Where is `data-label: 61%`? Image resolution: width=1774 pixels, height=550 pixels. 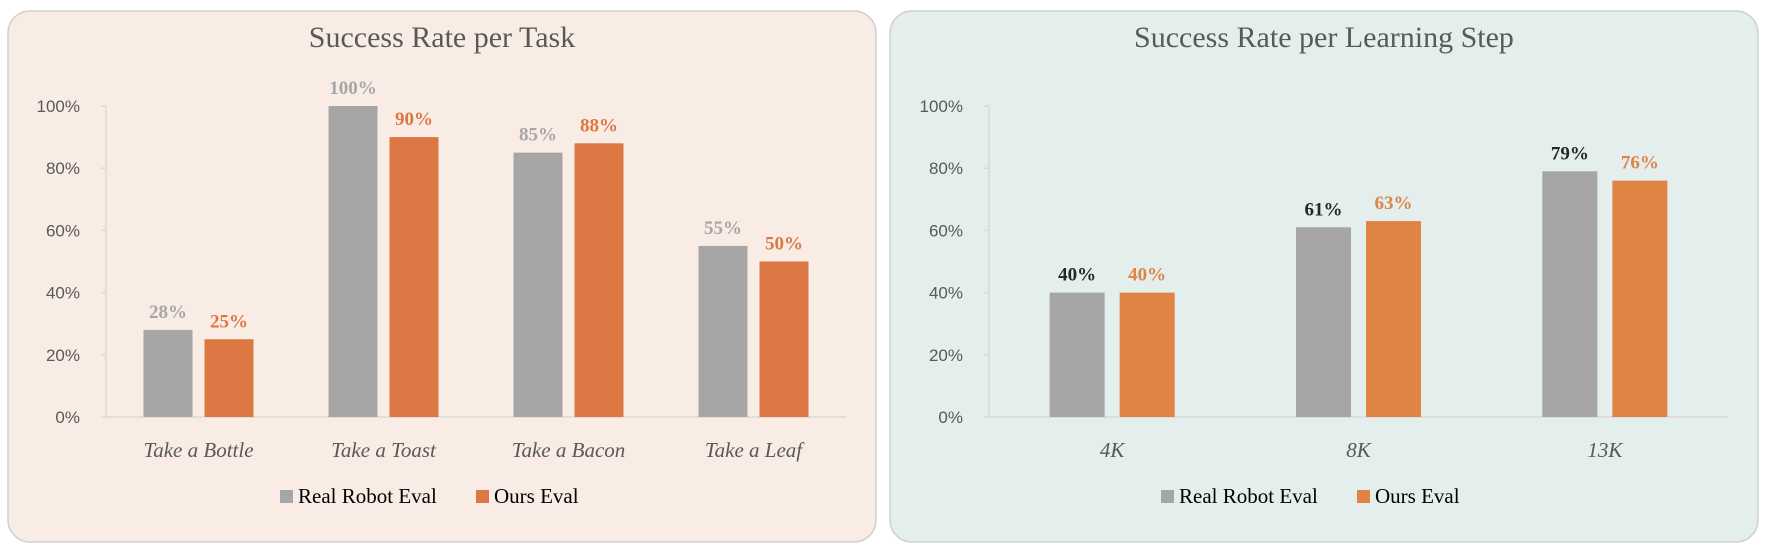 data-label: 61% is located at coordinates (1324, 209).